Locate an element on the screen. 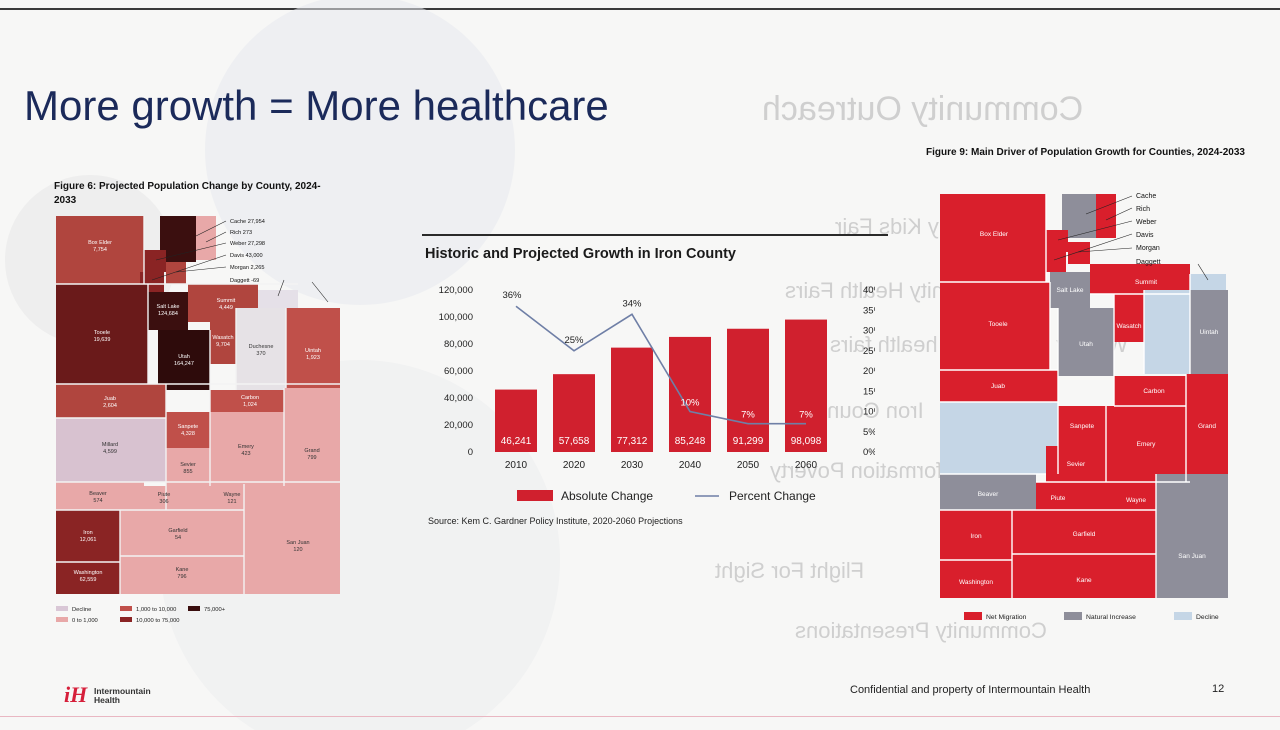  intermountain-logo: iH Intermountain Health is located at coordinates (119, 697).